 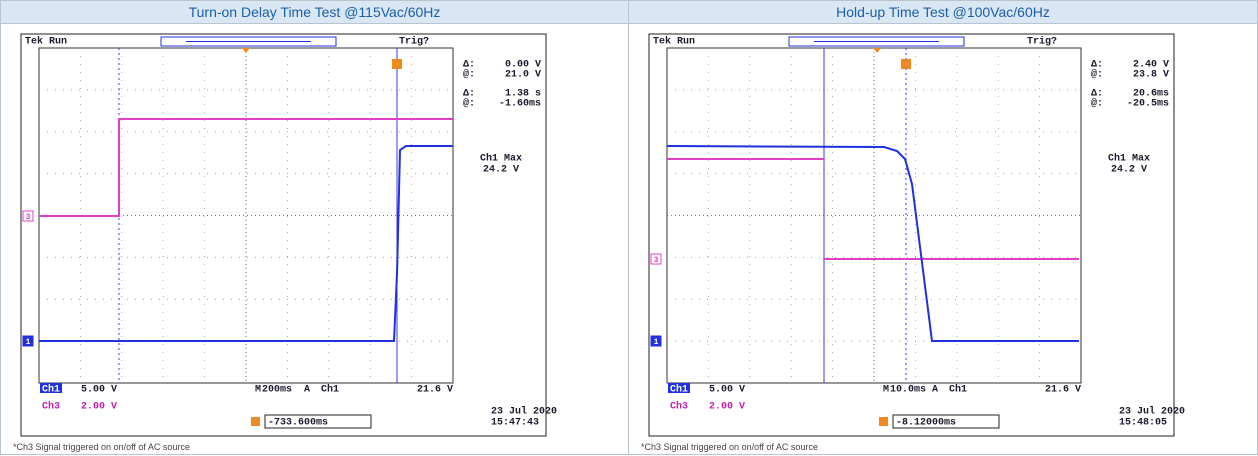 I want to click on readout-value: 20.6ms, so click(x=1151, y=94).